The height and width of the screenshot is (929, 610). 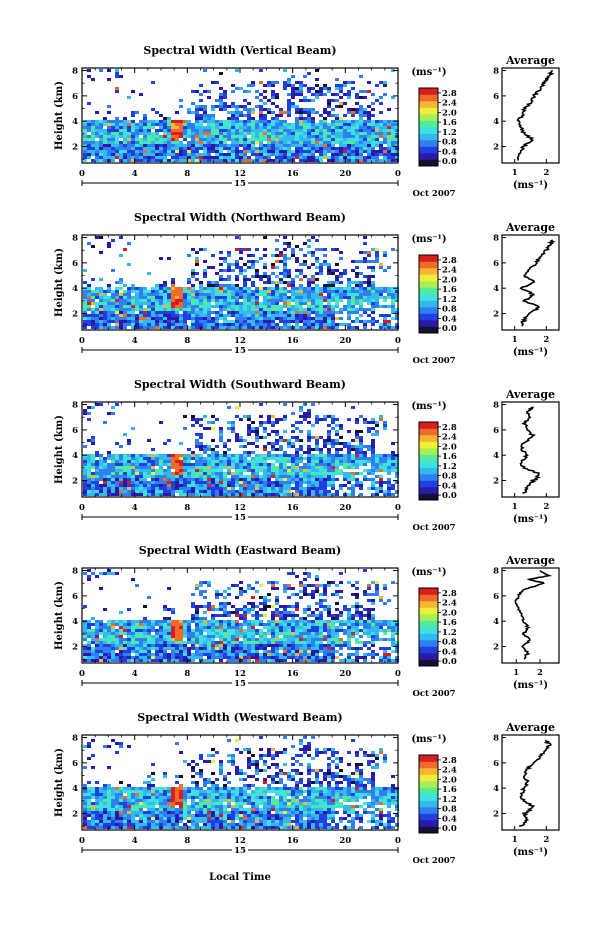 What do you see at coordinates (428, 127) in the screenshot?
I see `colorbar-frame` at bounding box center [428, 127].